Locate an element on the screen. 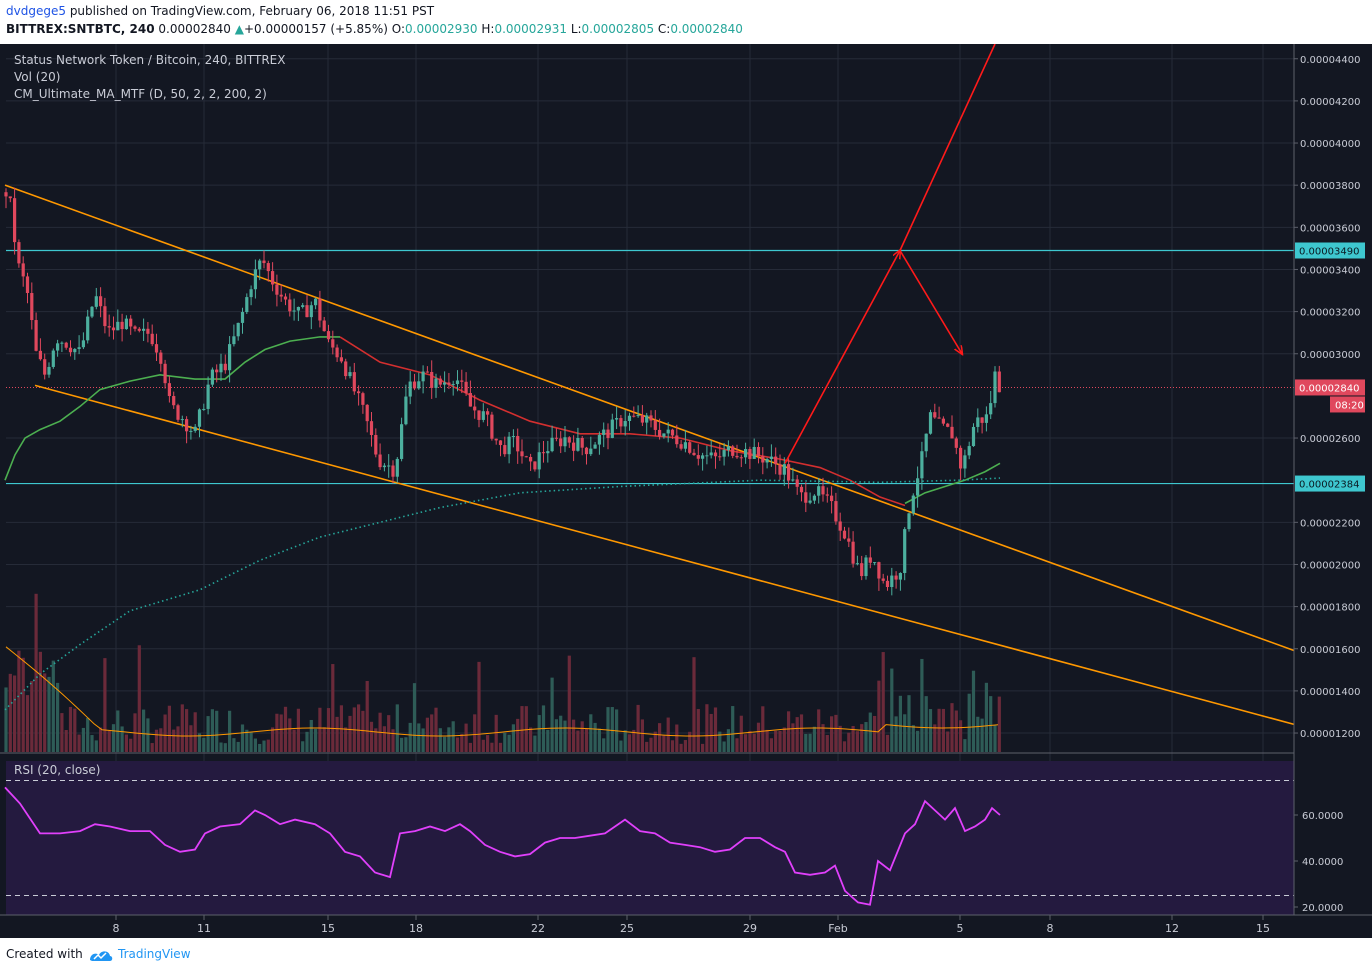  projection-arrow is located at coordinates (842, 357).